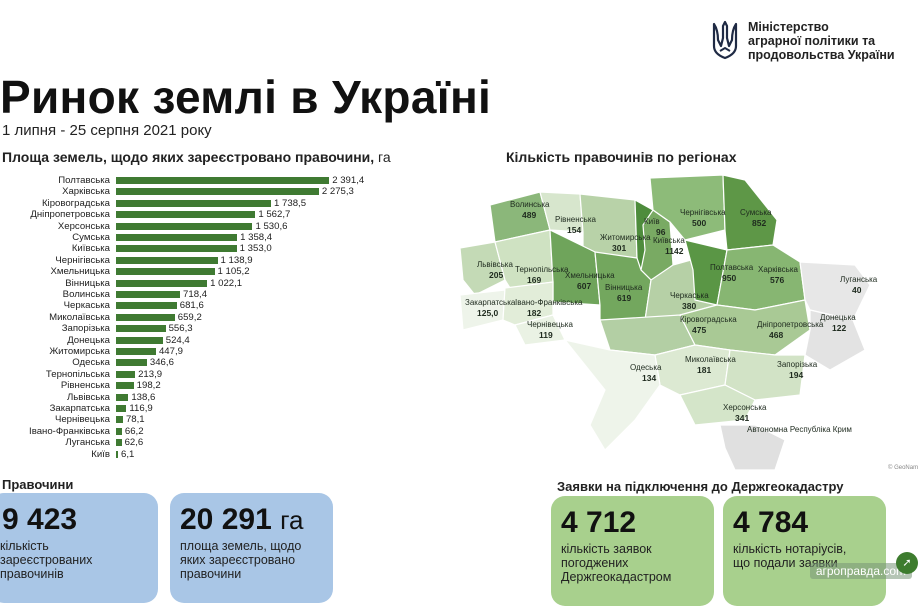  I want to click on region-value-label: 122, so click(839, 328).